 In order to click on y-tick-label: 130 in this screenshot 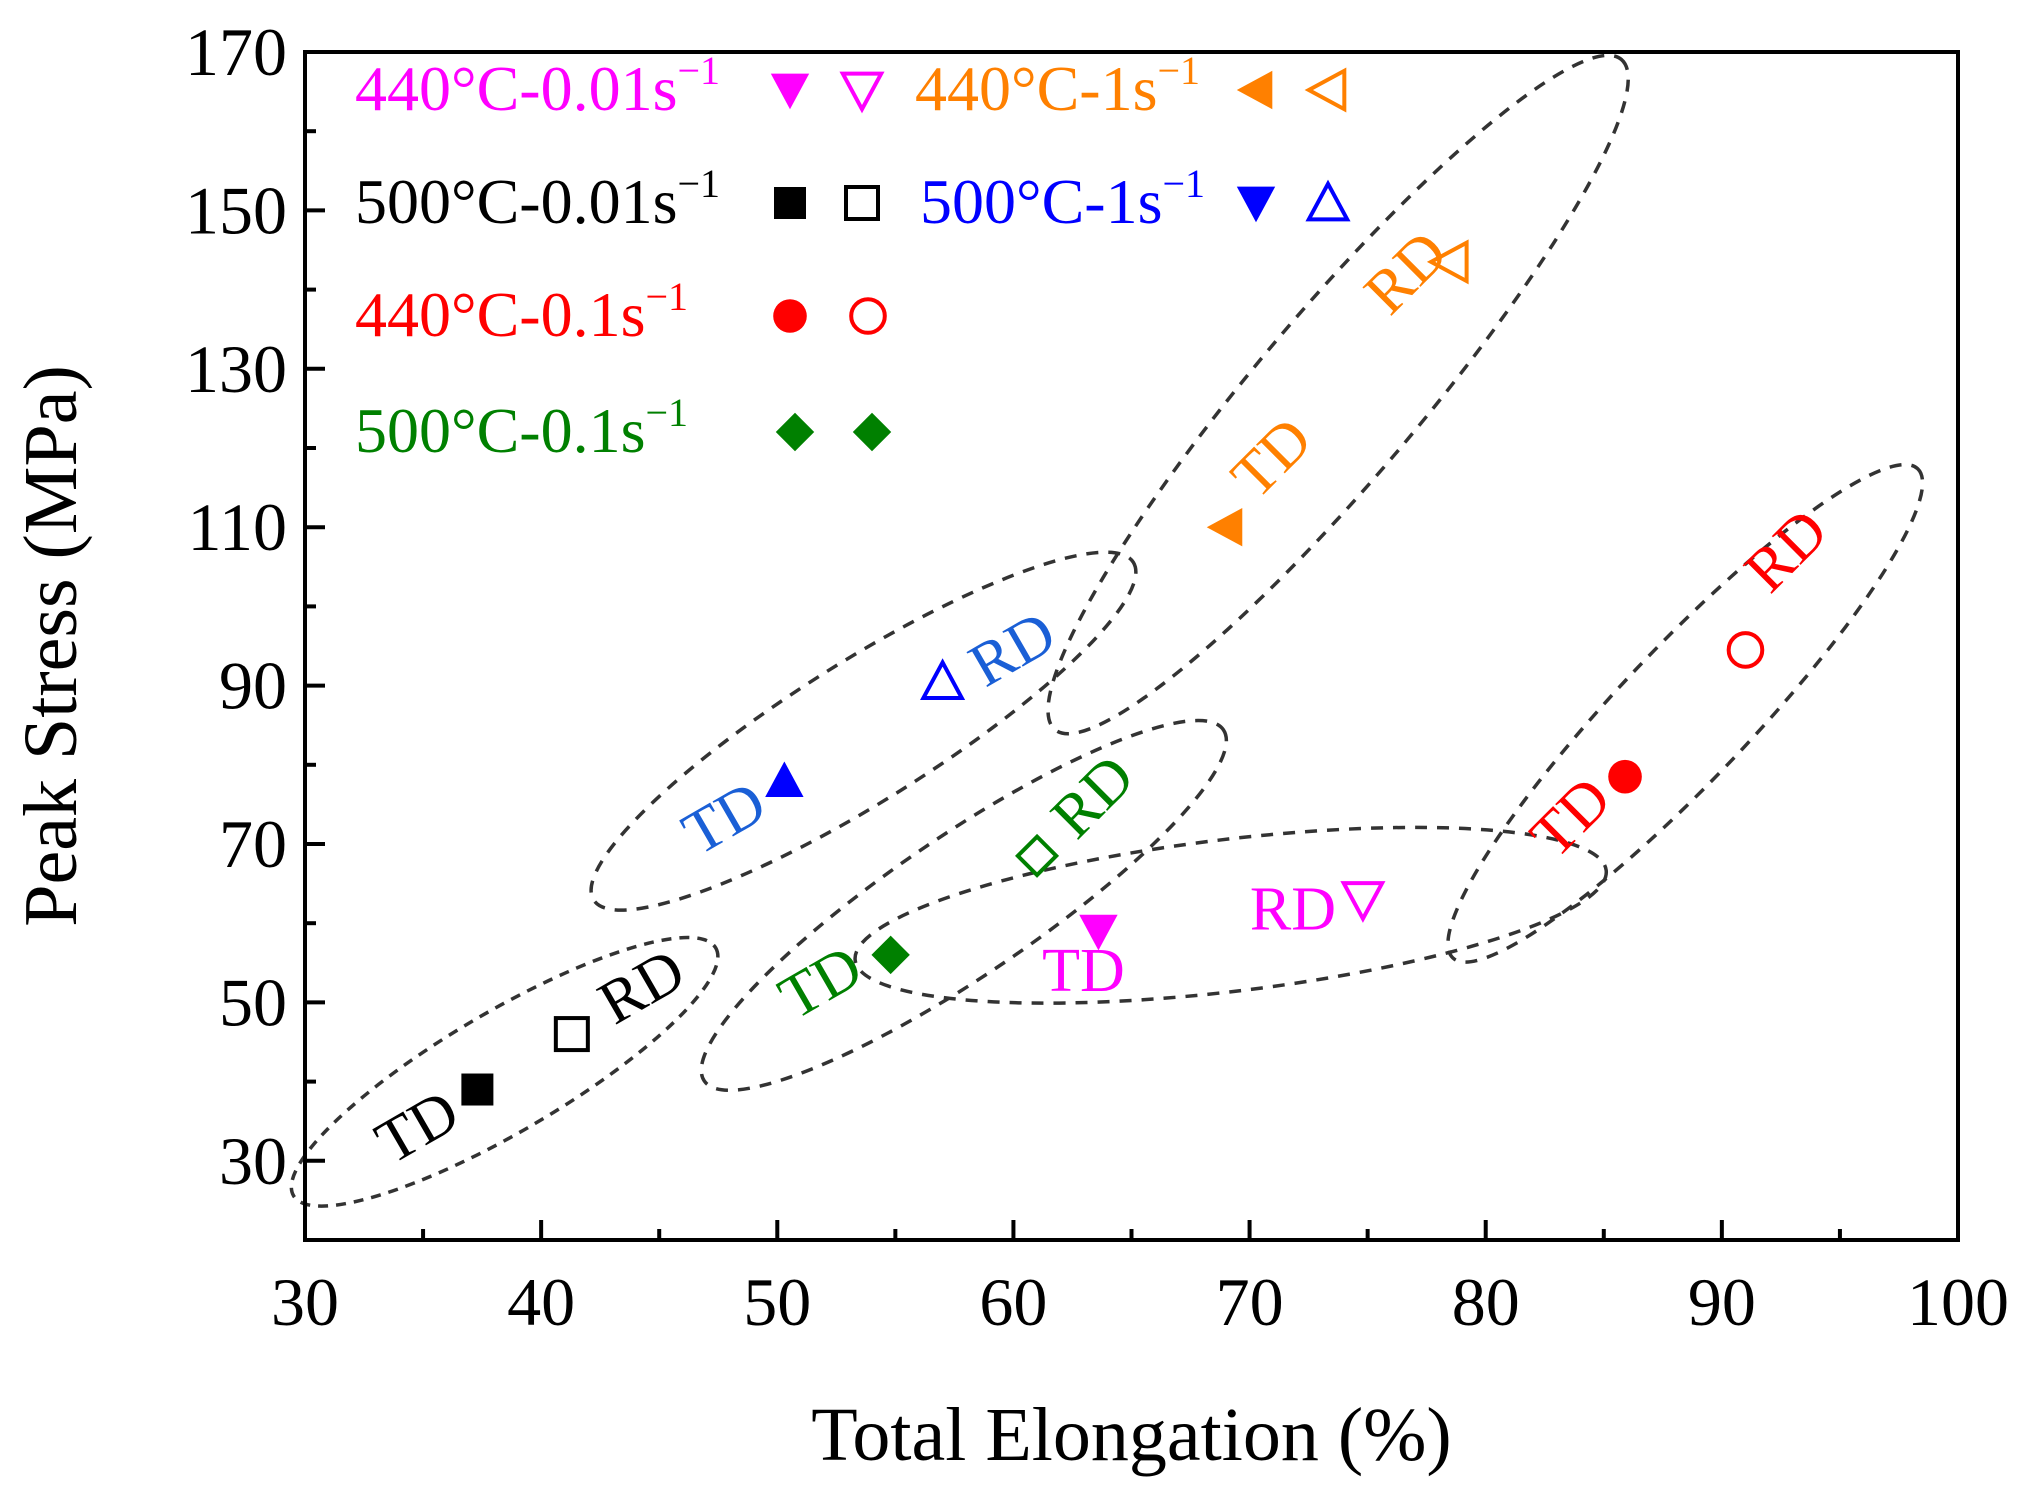, I will do `click(236, 369)`.